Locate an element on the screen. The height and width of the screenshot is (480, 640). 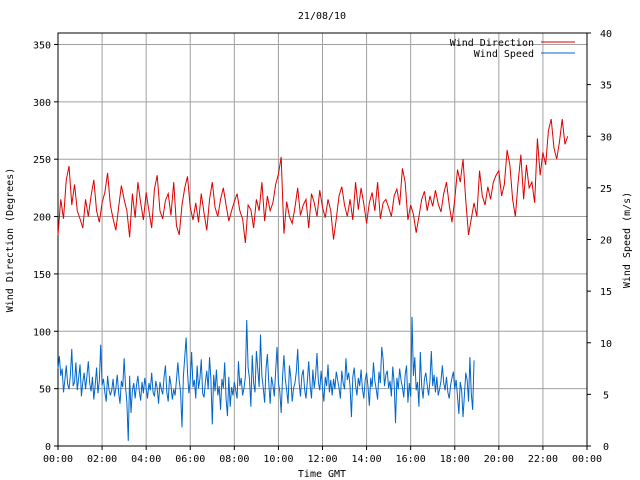
y-left-tick-label: 350 is located at coordinates (42, 45).